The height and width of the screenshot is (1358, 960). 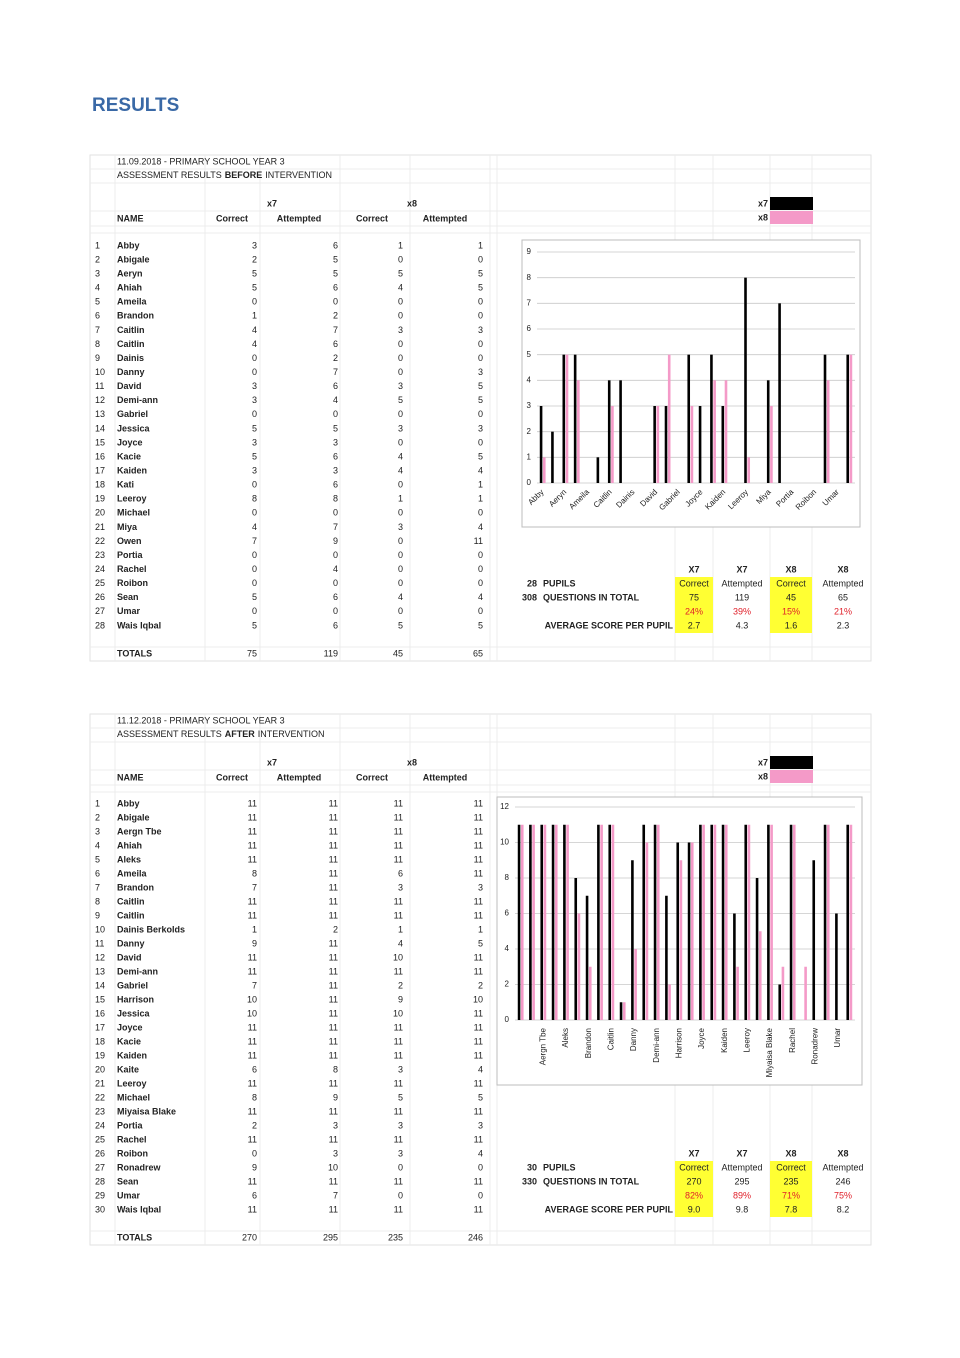 What do you see at coordinates (100, 428) in the screenshot?
I see `row-number: 14` at bounding box center [100, 428].